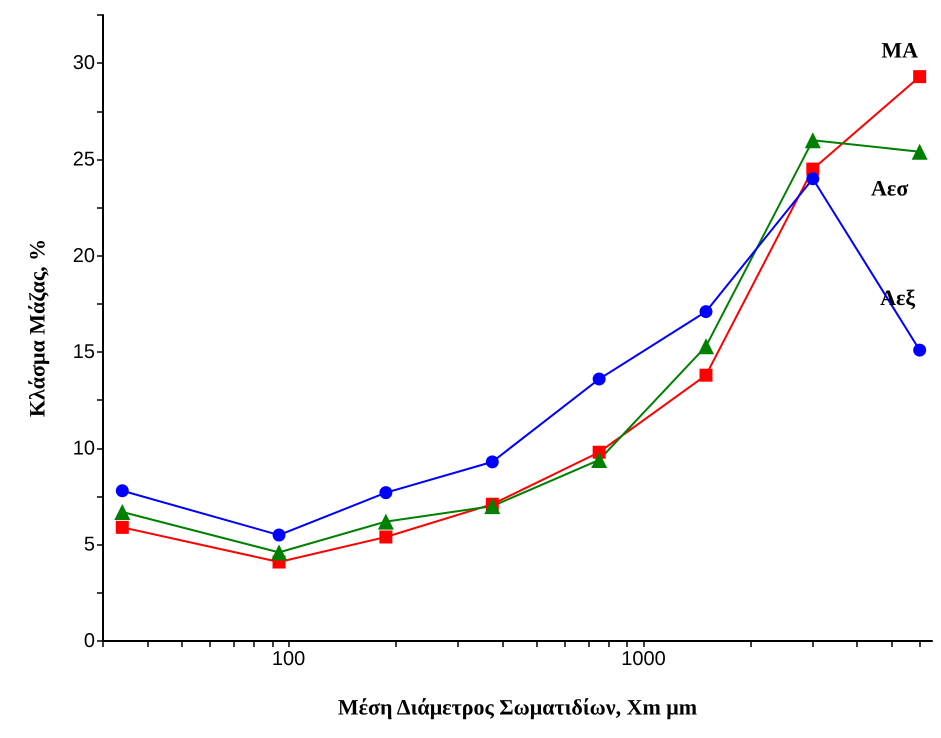 The image size is (941, 738). What do you see at coordinates (83, 159) in the screenshot?
I see `y-tick-label: 25` at bounding box center [83, 159].